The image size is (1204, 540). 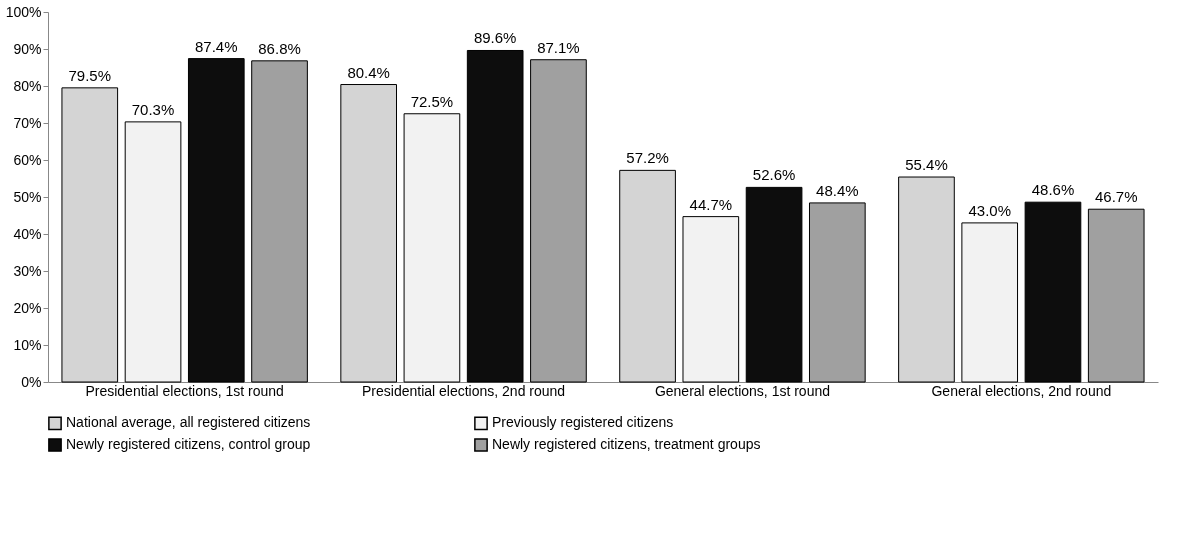 What do you see at coordinates (495, 38) in the screenshot?
I see `data-label: 89.6%` at bounding box center [495, 38].